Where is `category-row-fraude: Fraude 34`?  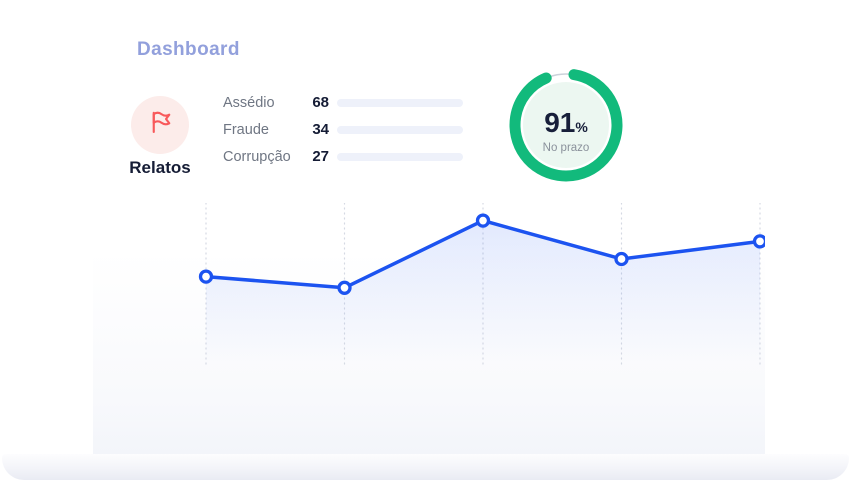
category-row-fraude: Fraude 34 is located at coordinates (343, 129).